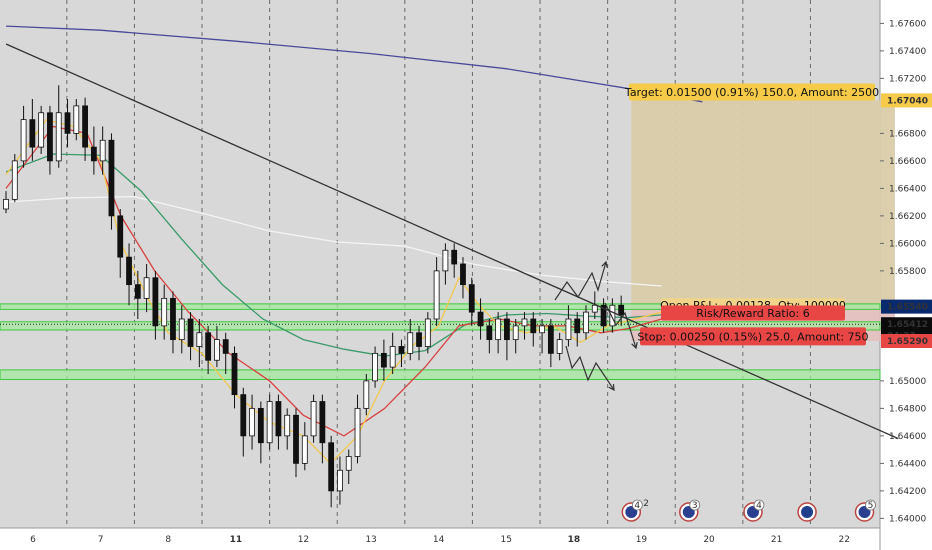 The image size is (932, 550). Describe the element at coordinates (907, 519) in the screenshot. I see `price-tick-label: 1.64000` at that location.